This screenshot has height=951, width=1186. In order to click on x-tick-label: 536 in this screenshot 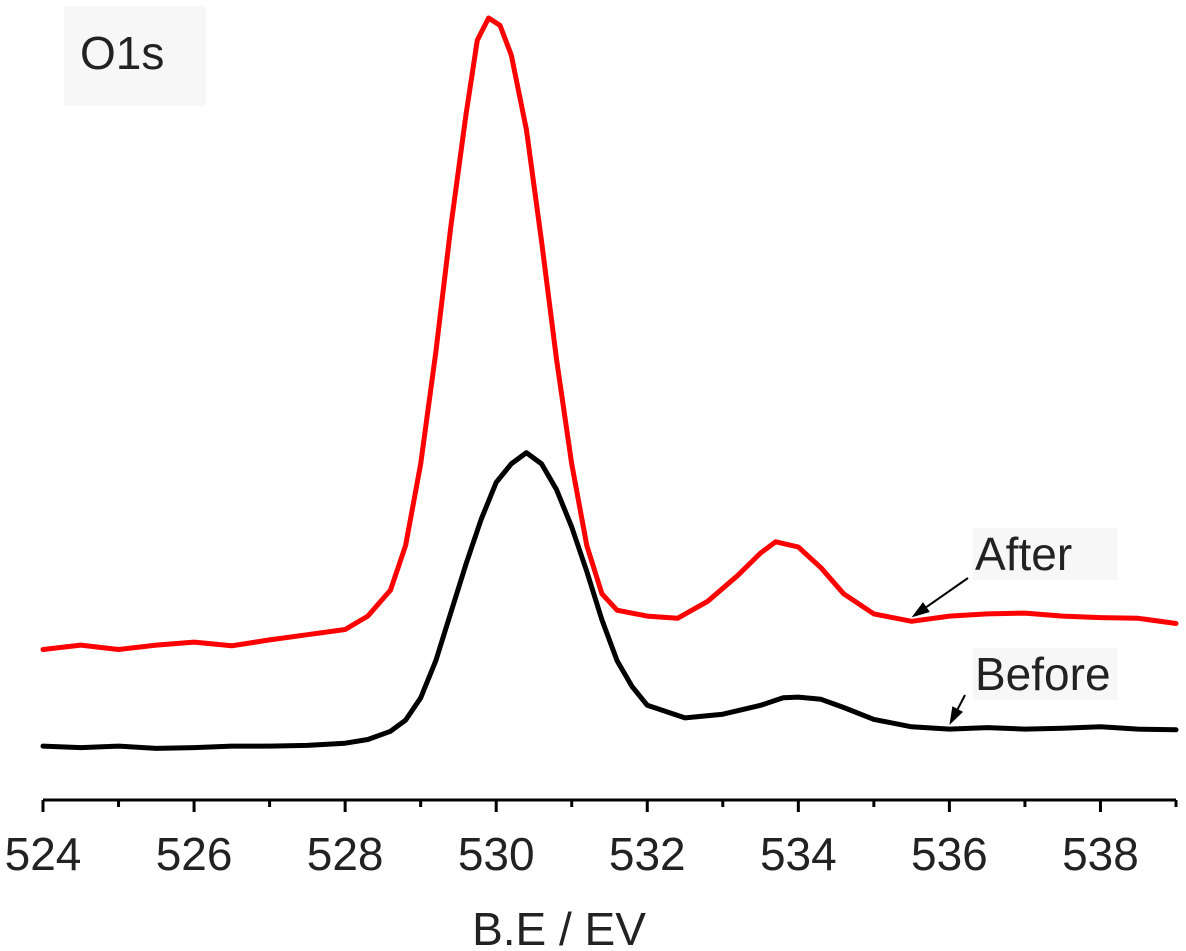, I will do `click(949, 854)`.